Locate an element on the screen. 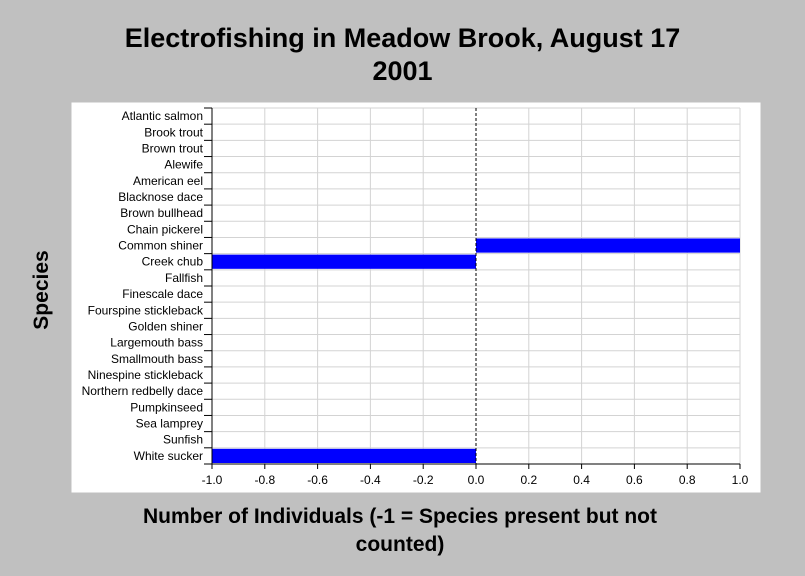 Image resolution: width=805 pixels, height=576 pixels. y-tick-label: Brook trout is located at coordinates (173, 132).